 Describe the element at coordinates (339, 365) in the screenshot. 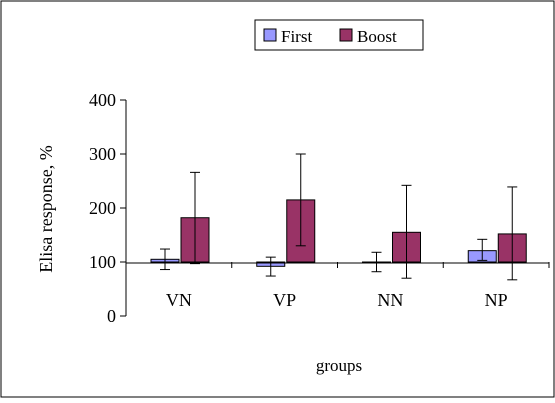

I see `x-axis-label: groups` at that location.